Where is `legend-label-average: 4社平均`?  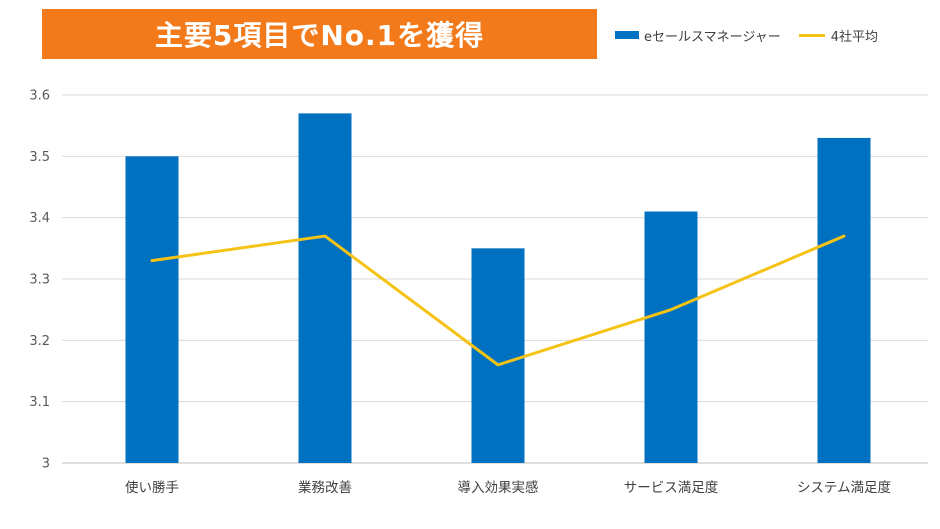 legend-label-average: 4社平均 is located at coordinates (854, 37).